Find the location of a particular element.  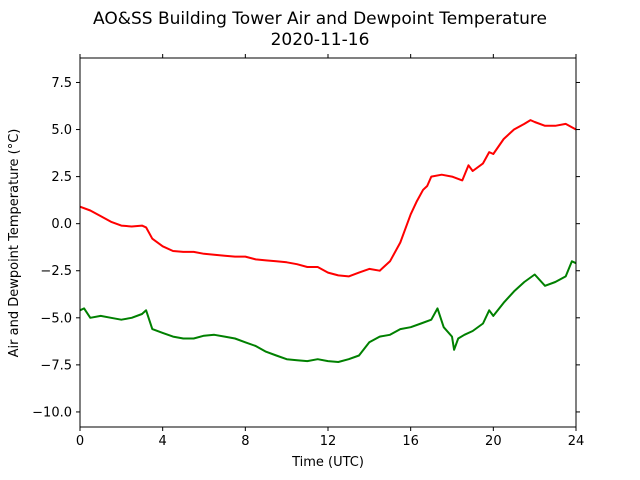

y-tick-label: 2.5 is located at coordinates (61, 177).